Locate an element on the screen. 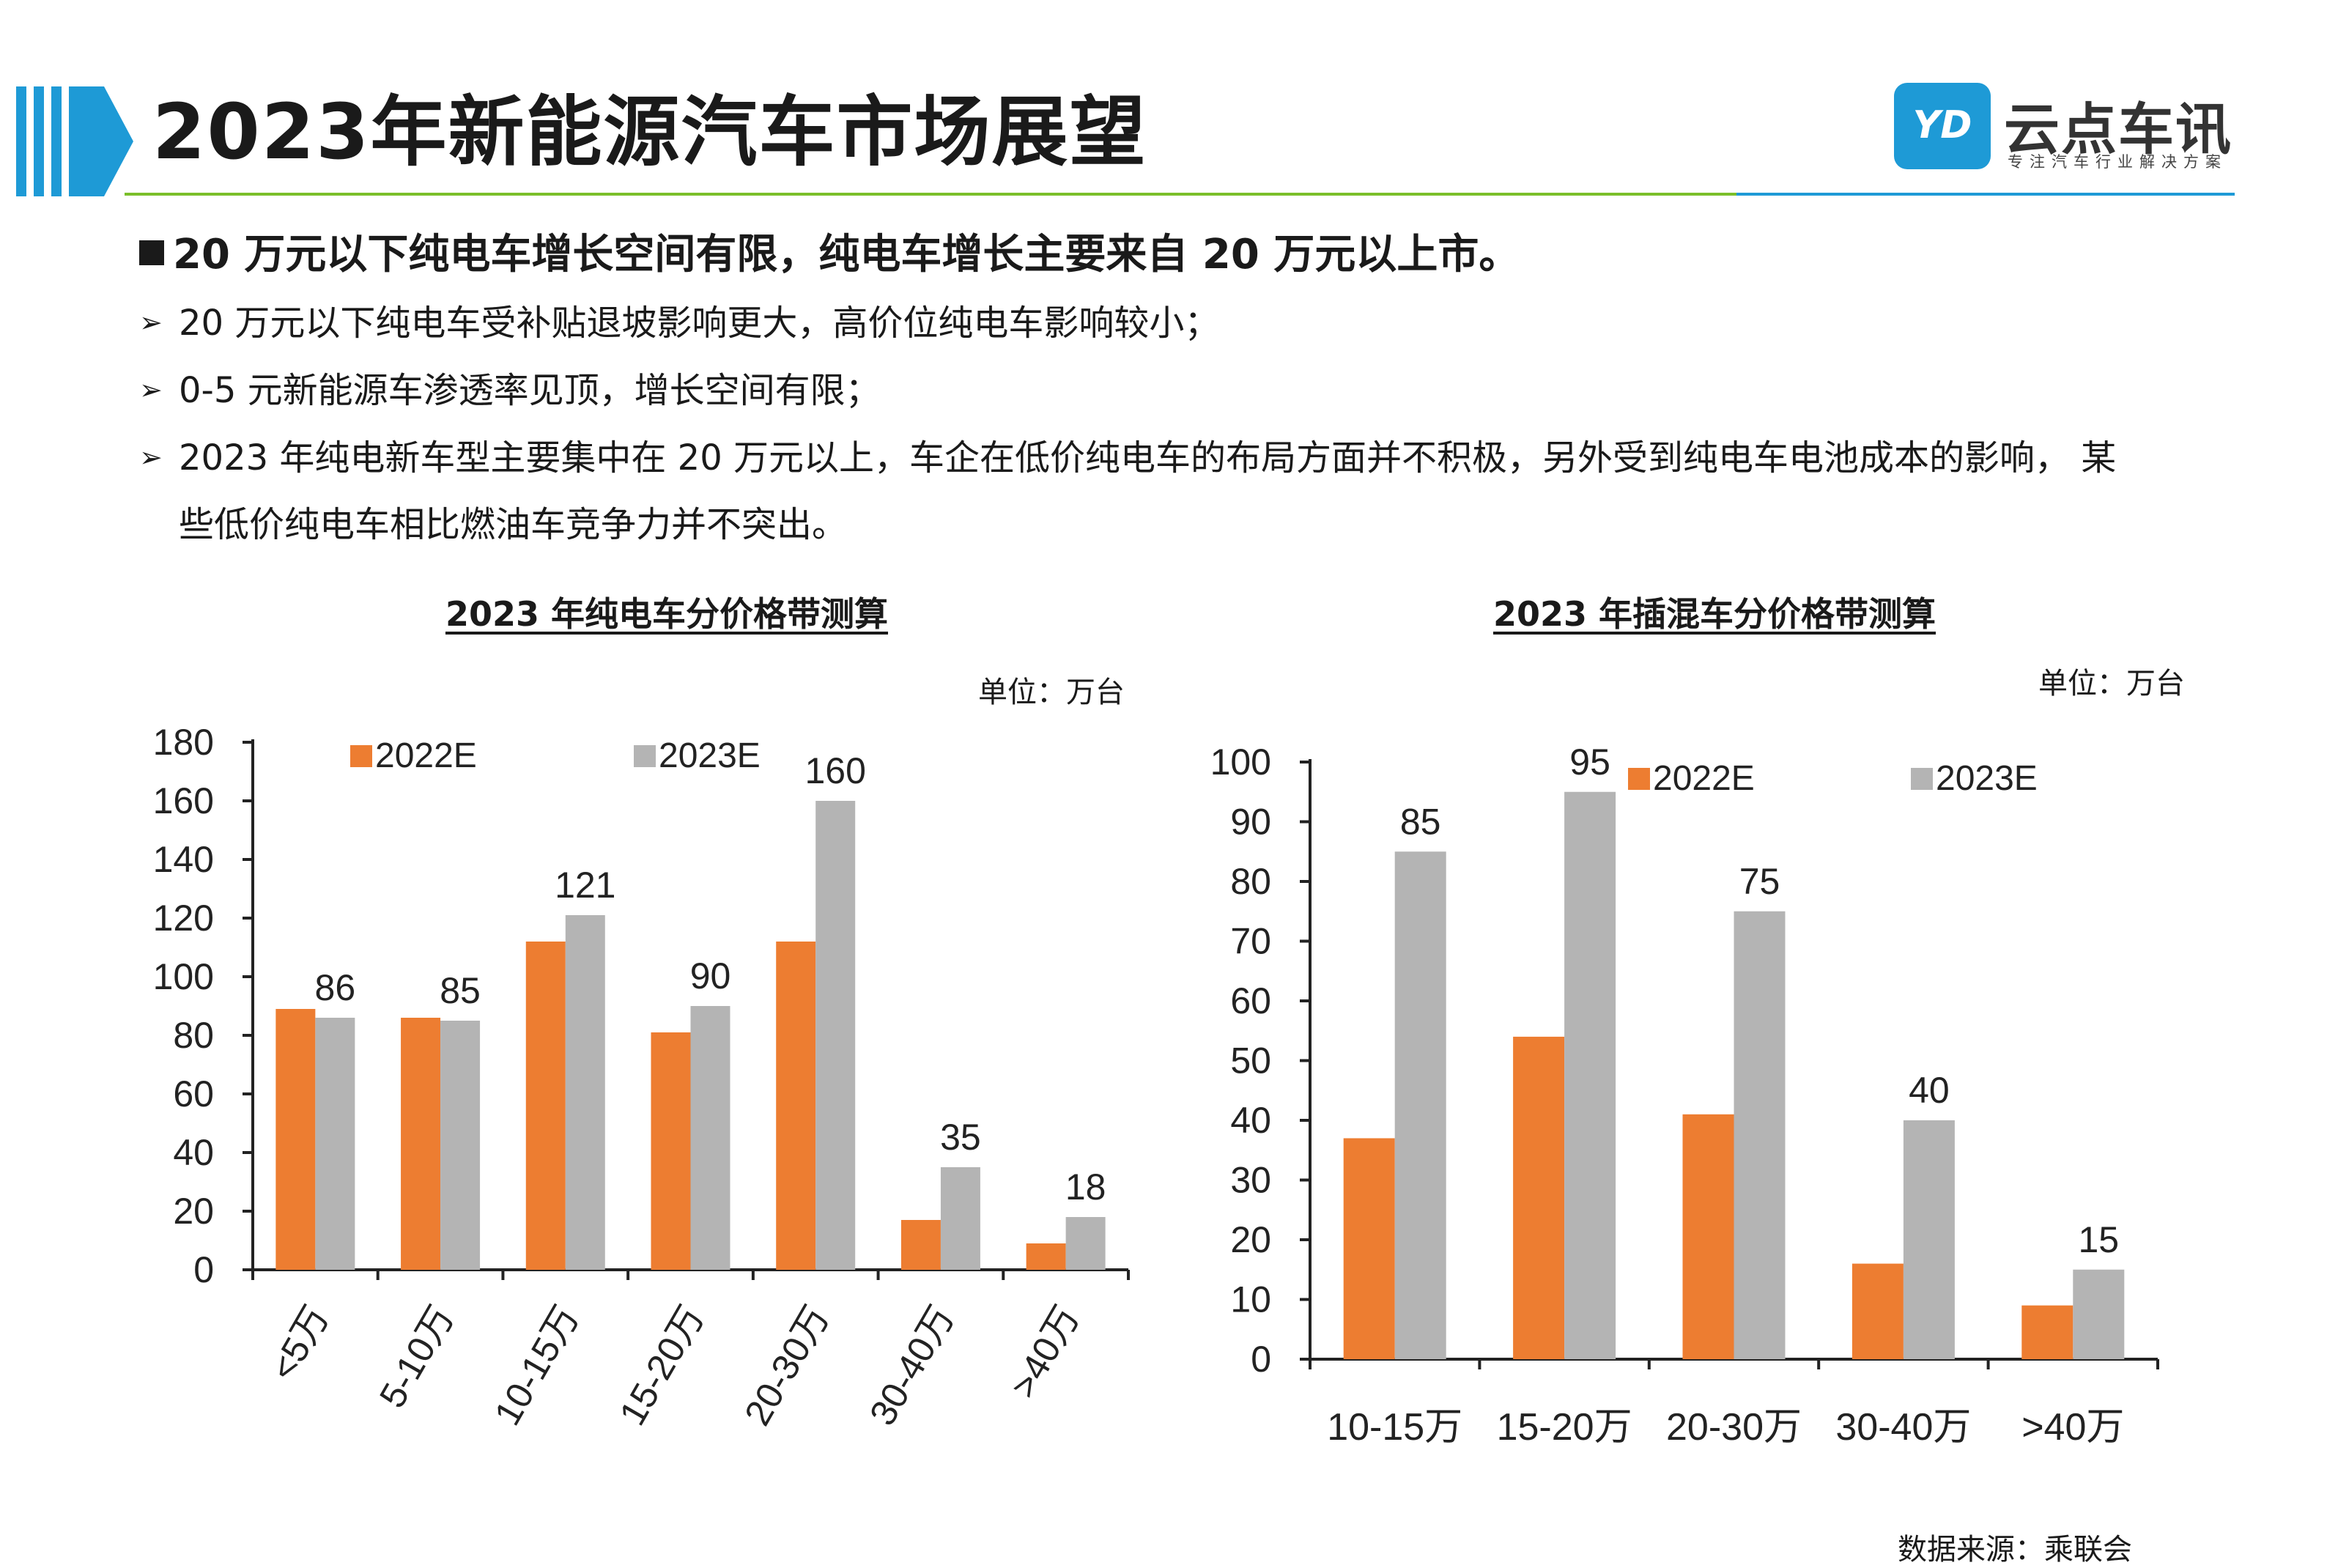 The width and height of the screenshot is (2338, 1568). square-bullet-icon is located at coordinates (151, 253).